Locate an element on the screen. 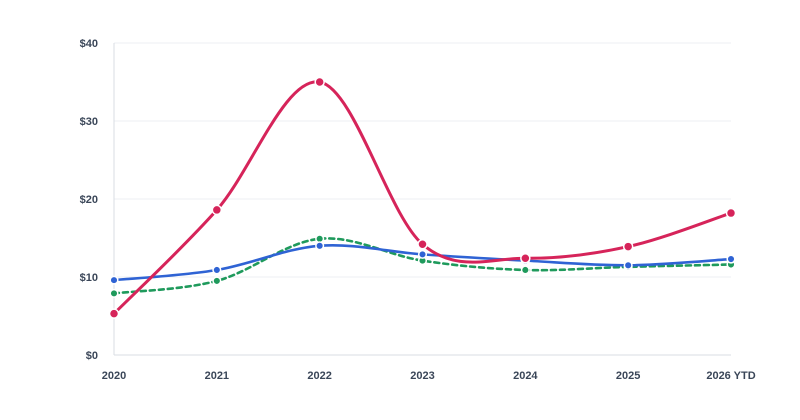 Image resolution: width=800 pixels, height=420 pixels. y-tick-label: $40 is located at coordinates (89, 44).